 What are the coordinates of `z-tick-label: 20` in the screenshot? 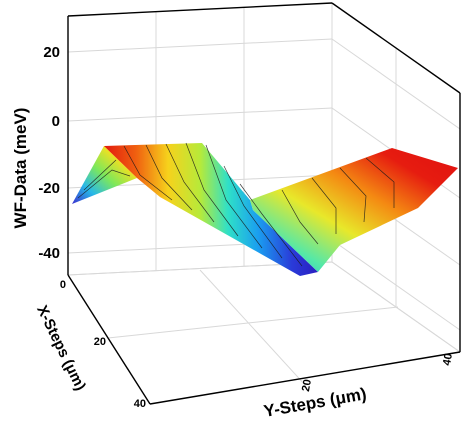 It's located at (51, 52).